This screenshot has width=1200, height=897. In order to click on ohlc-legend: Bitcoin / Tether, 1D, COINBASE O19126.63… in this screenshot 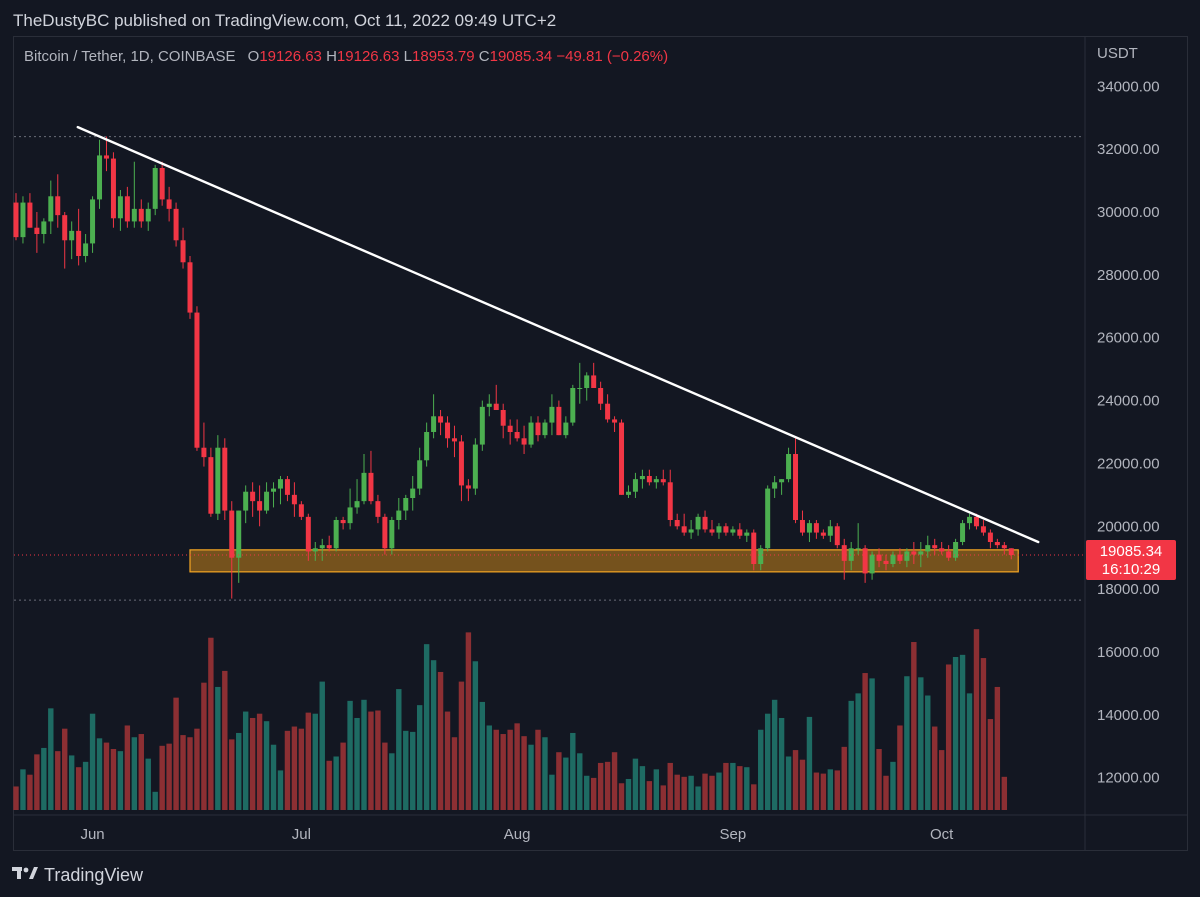, I will do `click(346, 56)`.